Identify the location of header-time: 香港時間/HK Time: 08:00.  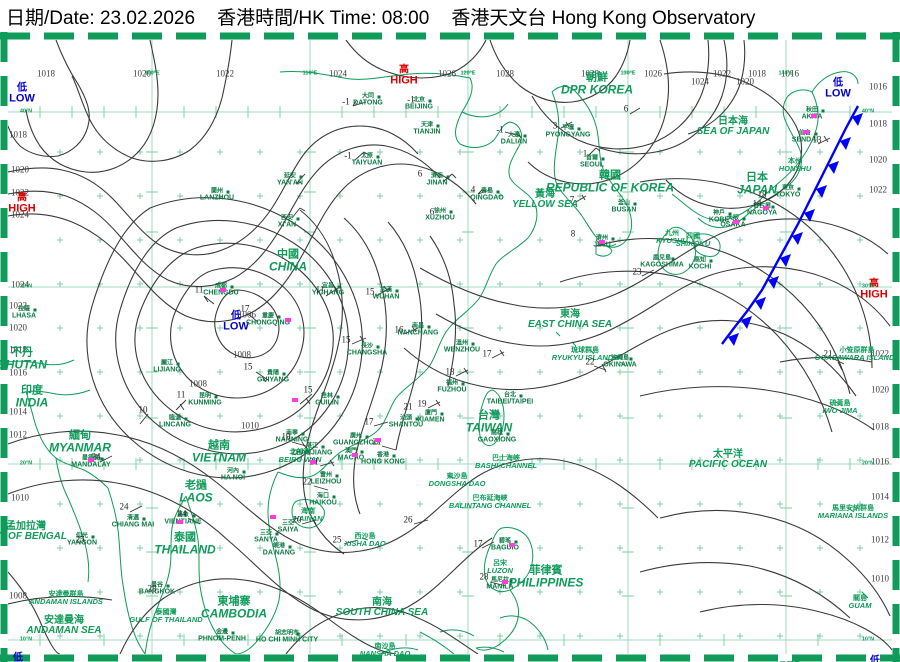
(323, 18).